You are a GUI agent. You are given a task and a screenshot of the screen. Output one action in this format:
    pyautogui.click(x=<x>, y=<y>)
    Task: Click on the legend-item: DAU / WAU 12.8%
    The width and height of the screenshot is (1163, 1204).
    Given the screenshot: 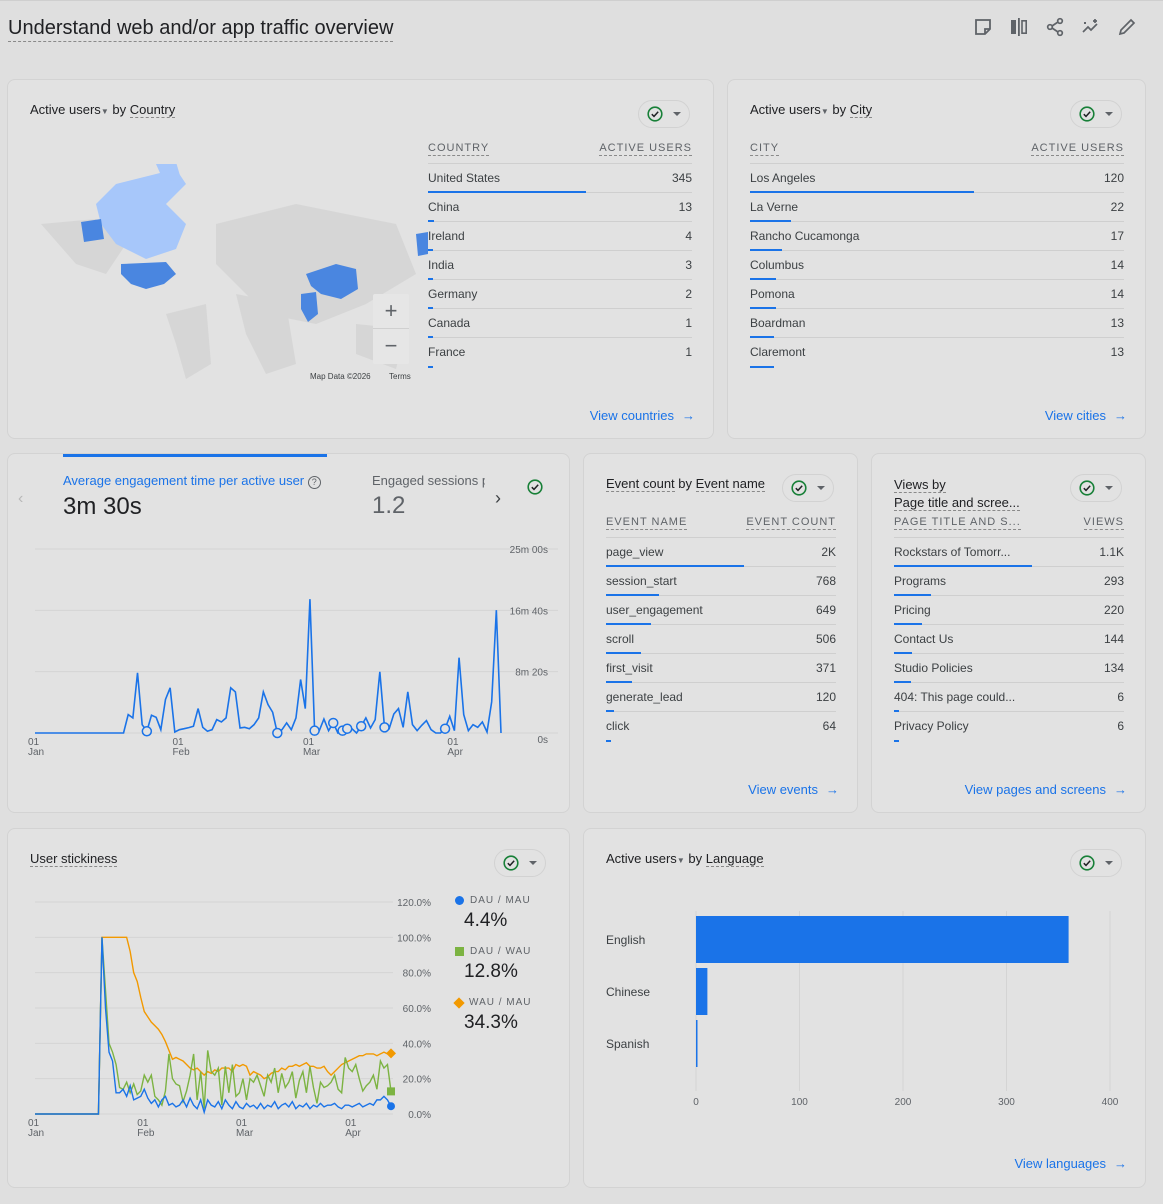 What is the action you would take?
    pyautogui.click(x=493, y=964)
    